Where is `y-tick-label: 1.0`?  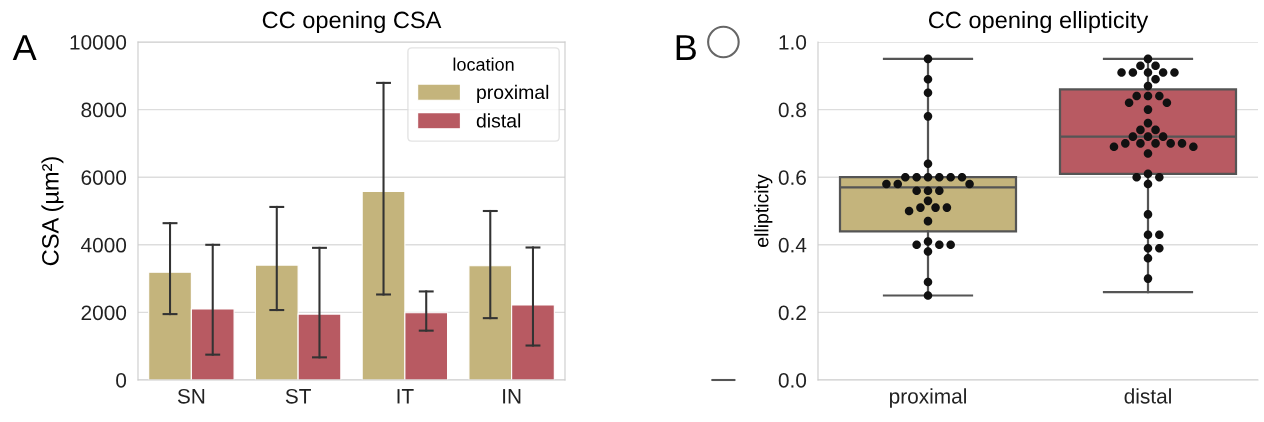 y-tick-label: 1.0 is located at coordinates (793, 42).